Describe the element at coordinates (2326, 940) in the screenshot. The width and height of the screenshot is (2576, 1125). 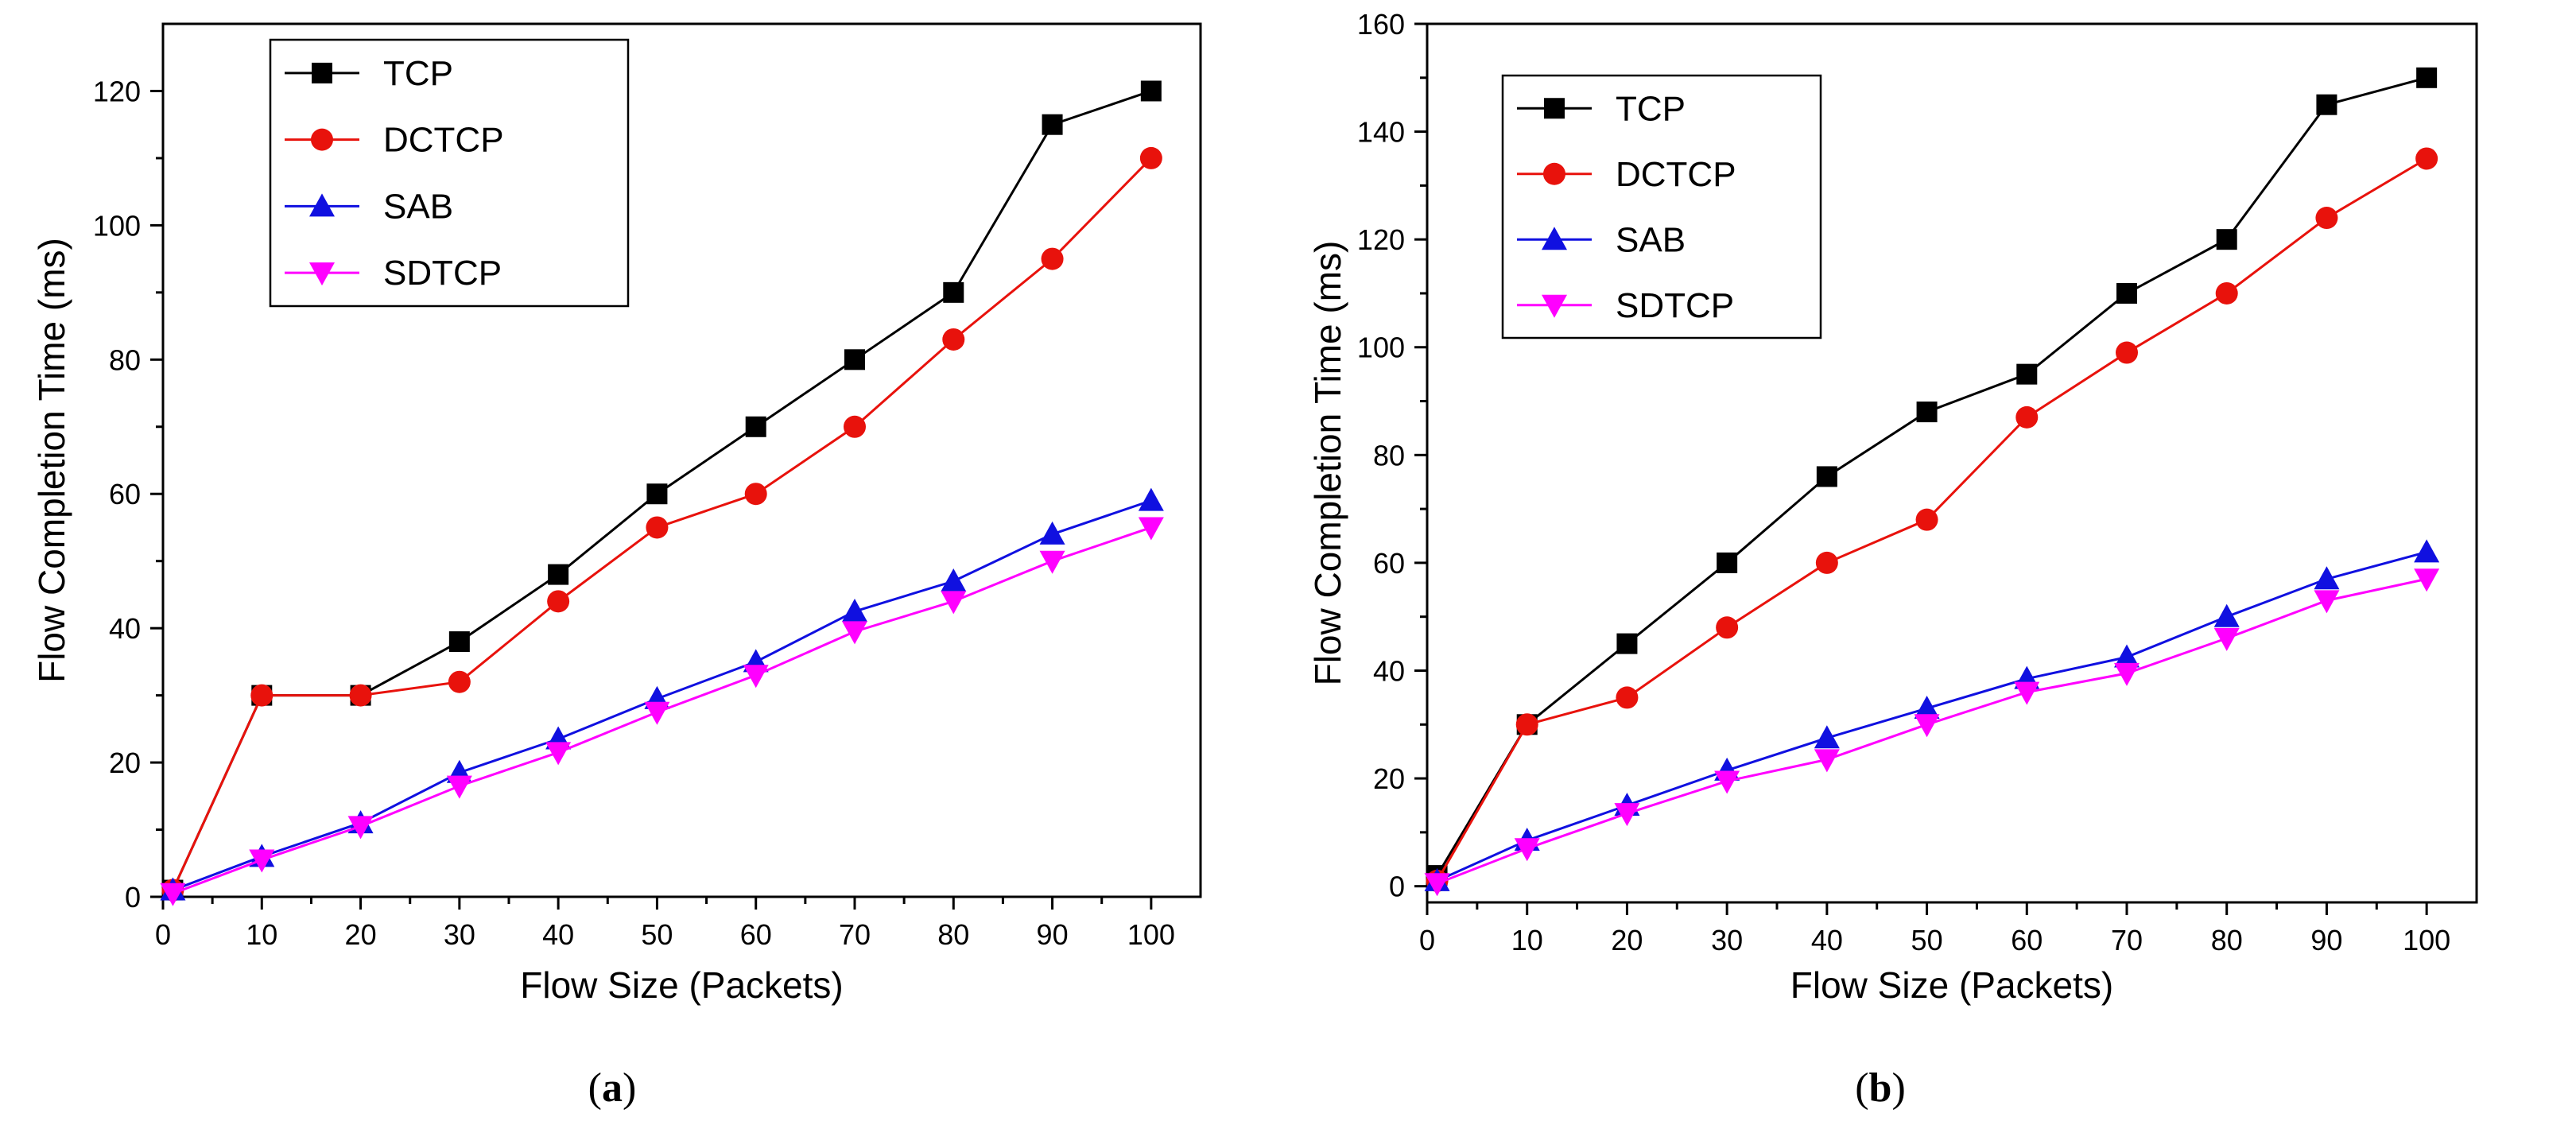
I see `x-tick-label: 90` at that location.